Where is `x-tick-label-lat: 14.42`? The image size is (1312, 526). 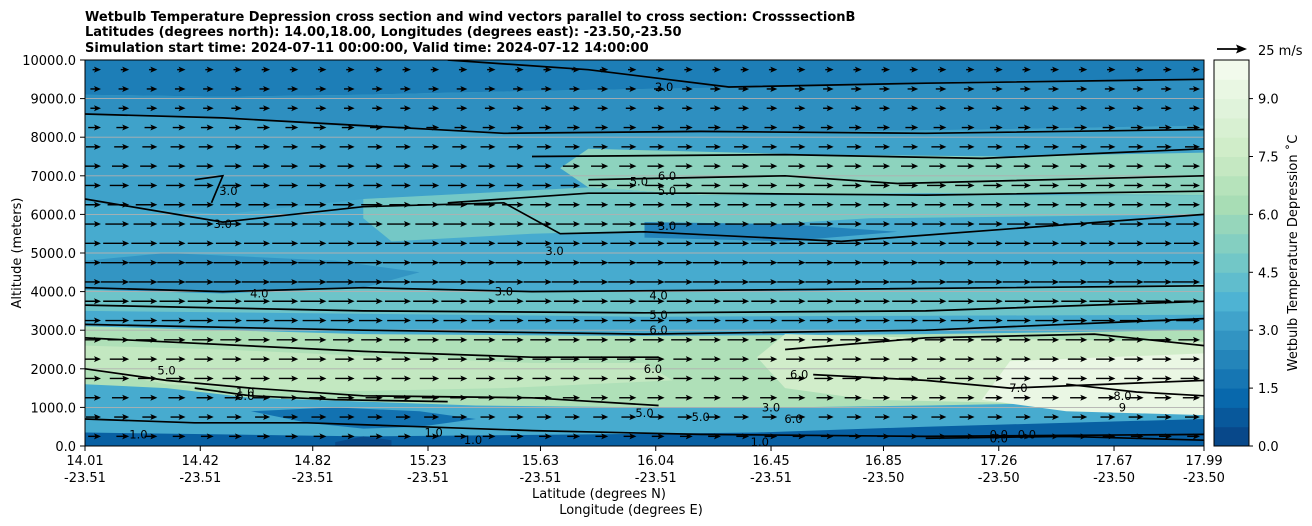 x-tick-label-lat: 14.42 is located at coordinates (200, 461).